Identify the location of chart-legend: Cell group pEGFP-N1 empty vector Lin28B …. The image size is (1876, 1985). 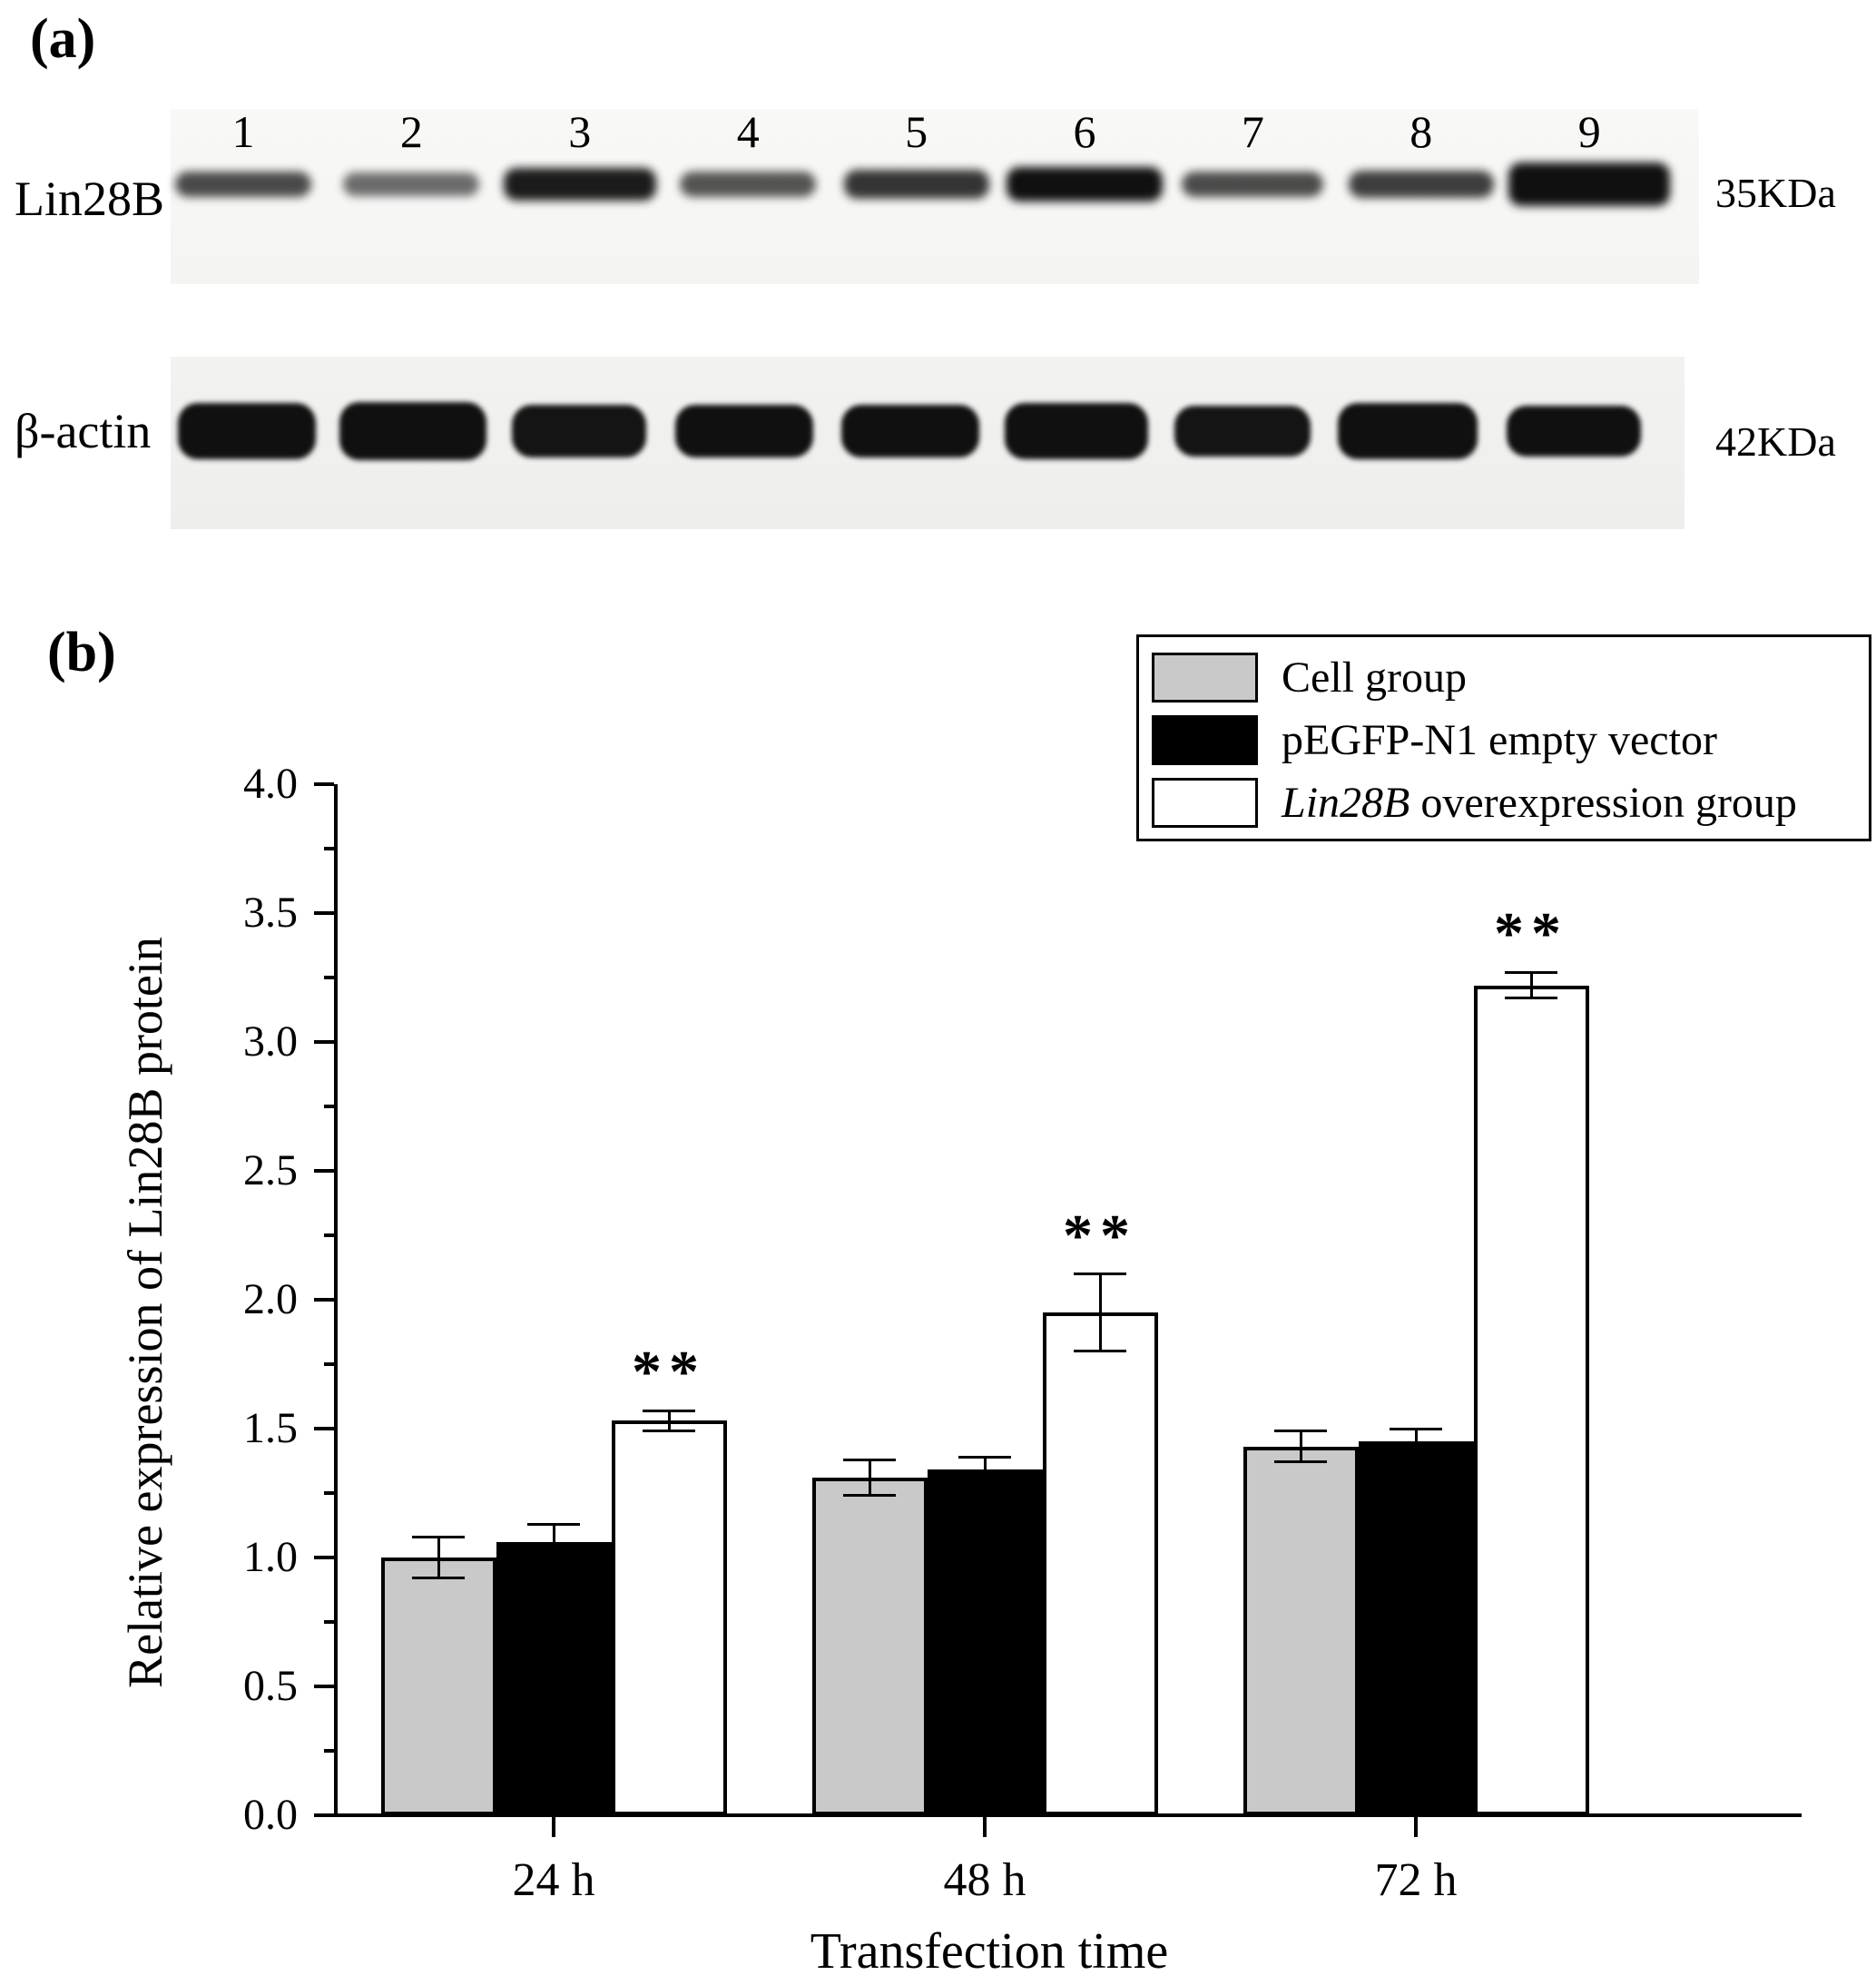
(1504, 737).